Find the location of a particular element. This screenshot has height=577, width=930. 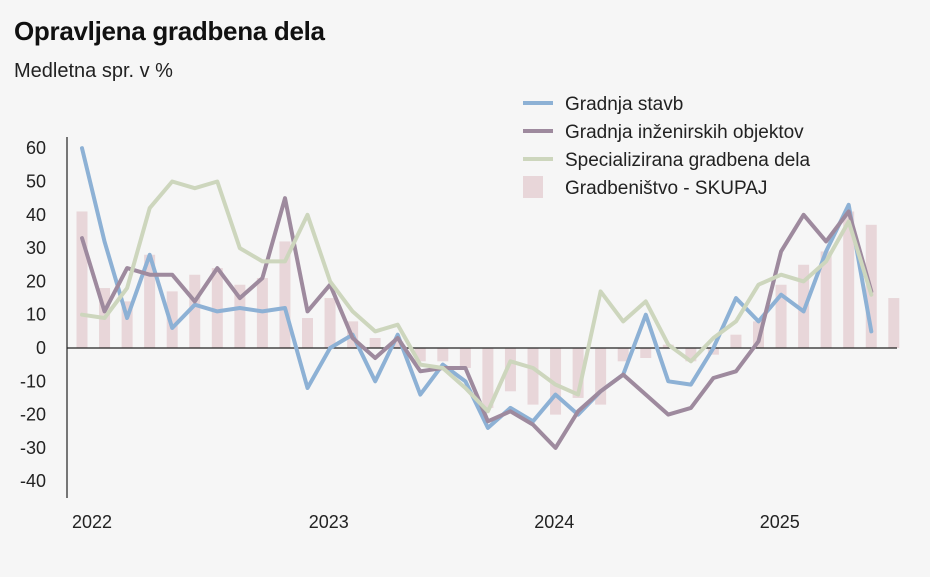

legend-label-0: Gradnja stavb is located at coordinates (624, 104).